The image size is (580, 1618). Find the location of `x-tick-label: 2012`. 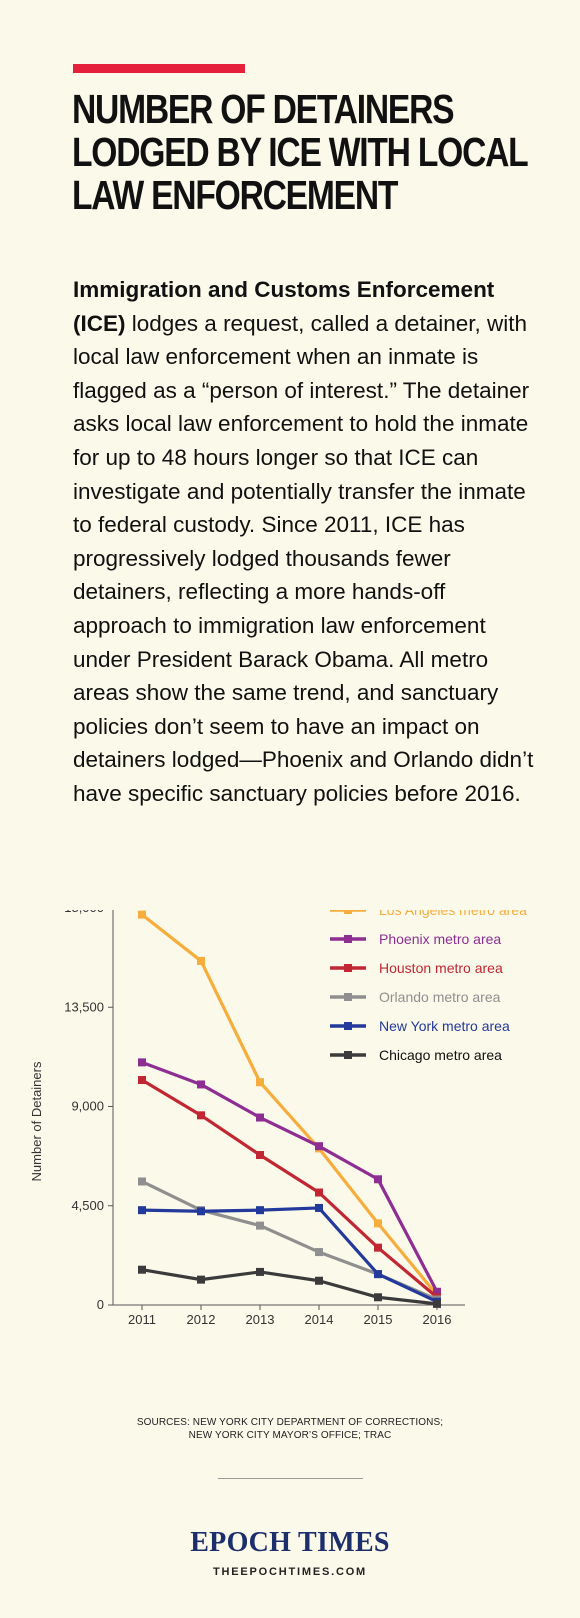

x-tick-label: 2012 is located at coordinates (201, 1319).